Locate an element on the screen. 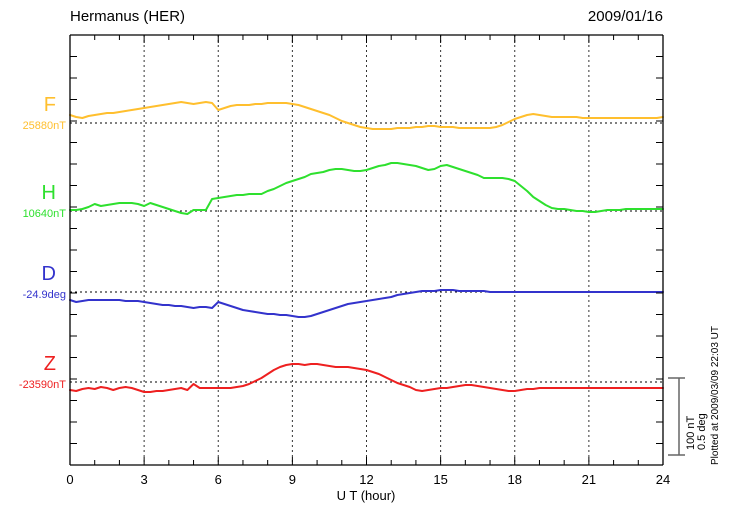 The height and width of the screenshot is (520, 730). x-tick-label: 24 is located at coordinates (663, 479).